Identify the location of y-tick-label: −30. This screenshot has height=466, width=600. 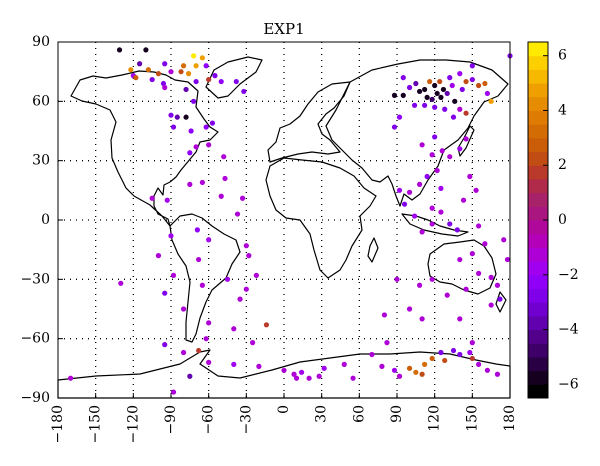
(35, 279).